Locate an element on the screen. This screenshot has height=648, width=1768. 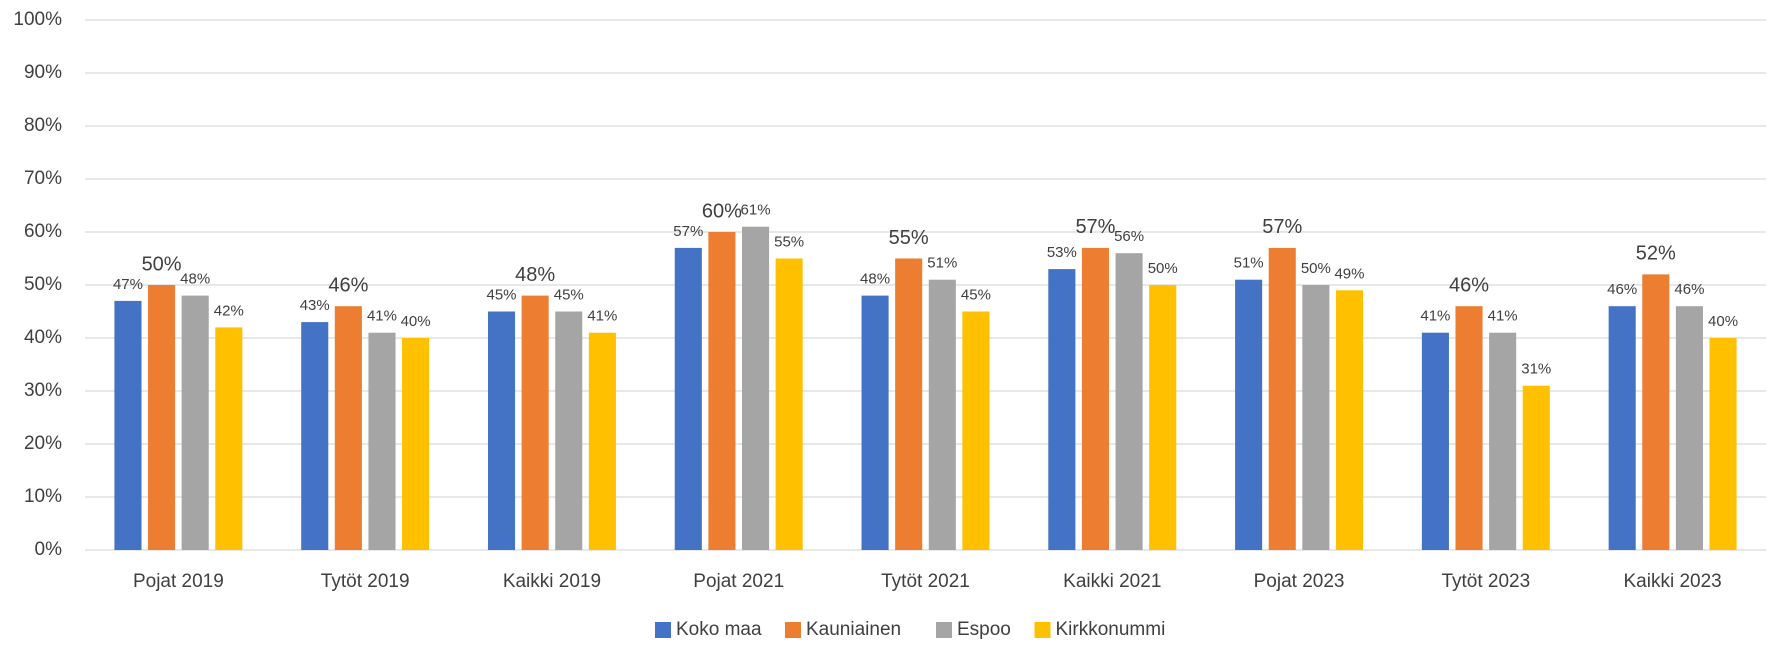
y-tick-label: 50% is located at coordinates (43, 284).